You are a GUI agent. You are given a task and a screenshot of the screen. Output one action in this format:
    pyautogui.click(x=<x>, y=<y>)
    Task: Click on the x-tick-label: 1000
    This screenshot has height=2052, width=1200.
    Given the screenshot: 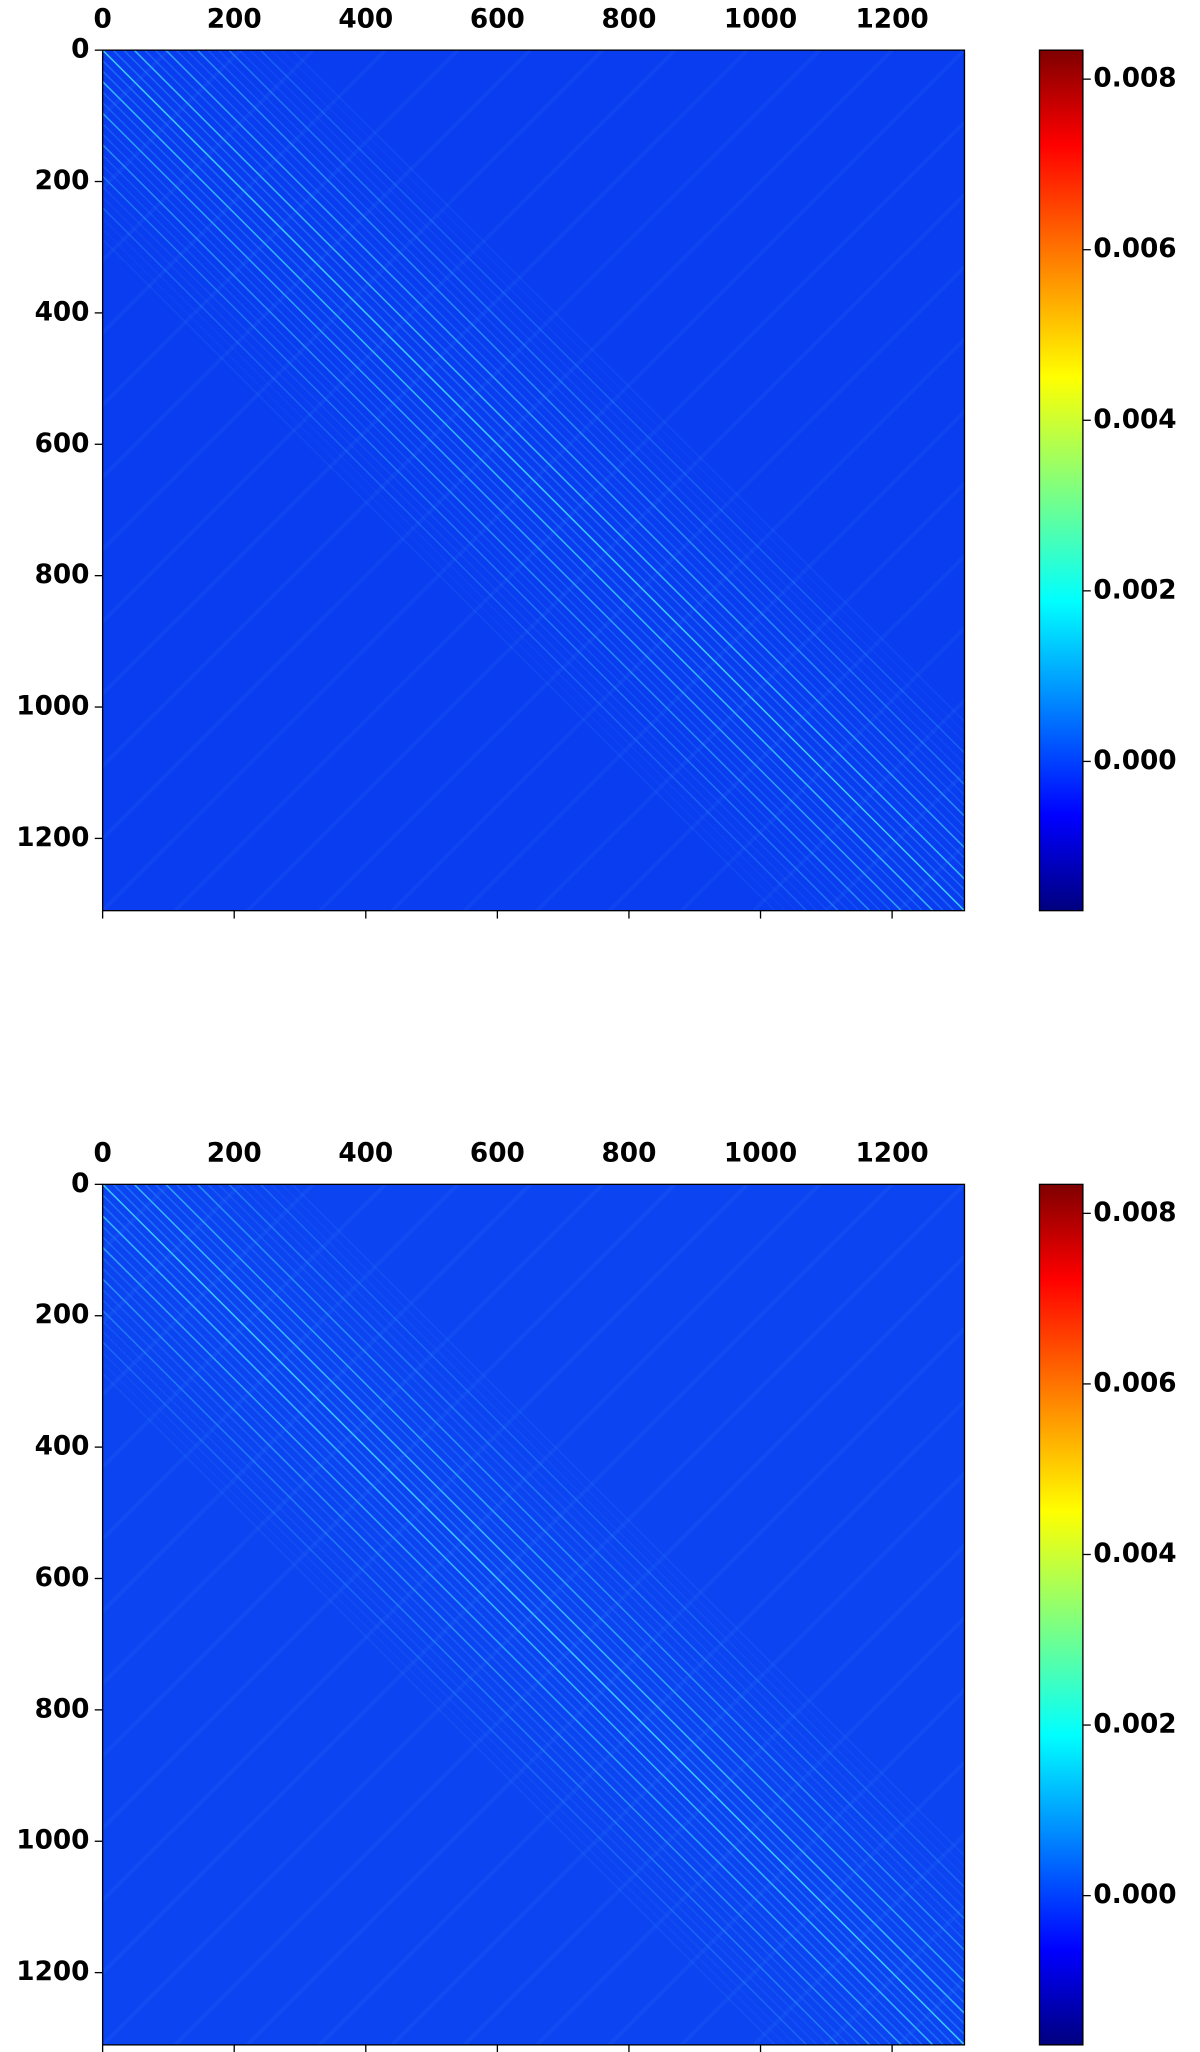 What is the action you would take?
    pyautogui.click(x=760, y=19)
    